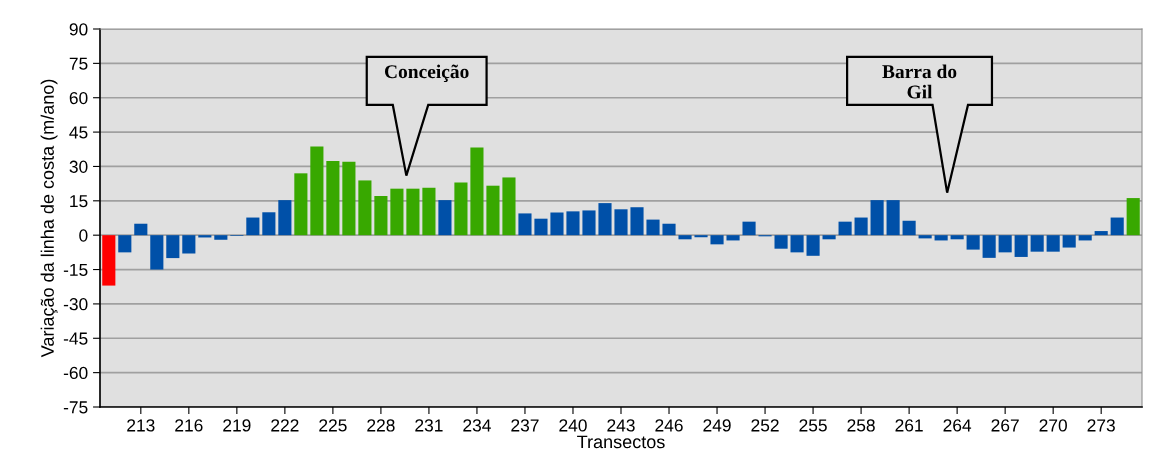 The image size is (1165, 465). Describe the element at coordinates (78, 29) in the screenshot. I see `y-tick-label: 90` at that location.